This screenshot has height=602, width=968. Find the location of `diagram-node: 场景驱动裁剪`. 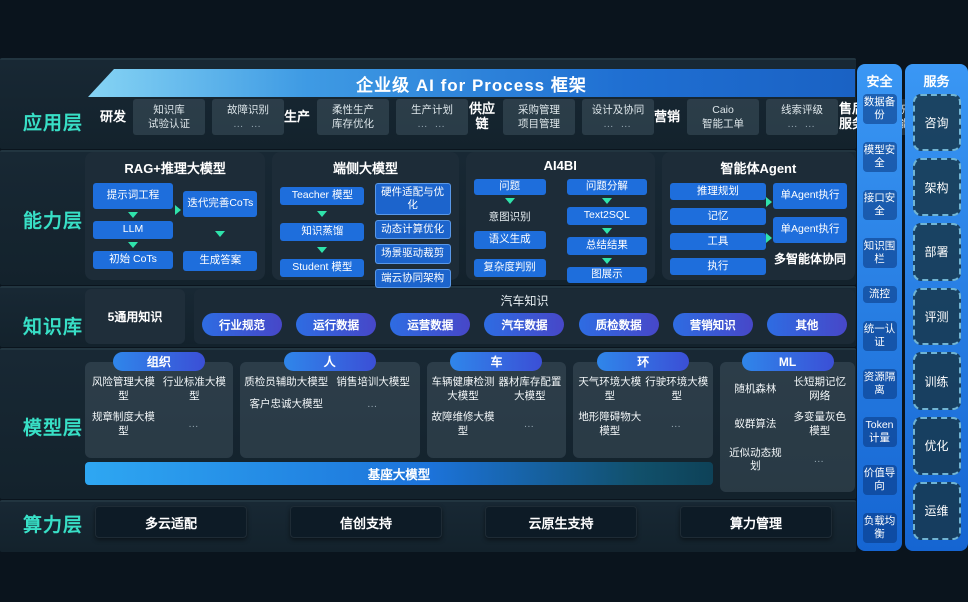

diagram-node: 场景驱动裁剪 is located at coordinates (412, 254).